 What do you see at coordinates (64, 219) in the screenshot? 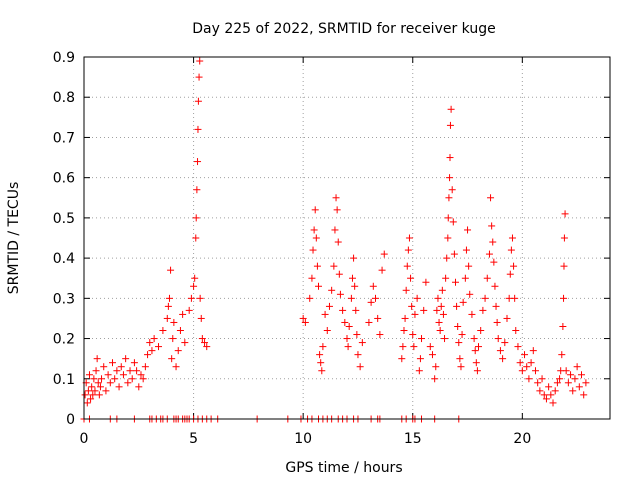
I see `y-tick-label: 0.5` at bounding box center [64, 219].